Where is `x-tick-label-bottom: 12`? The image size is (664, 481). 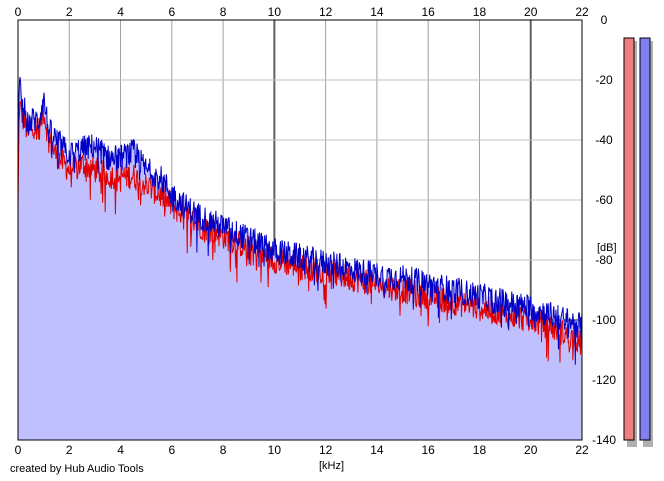 x-tick-label-bottom: 12 is located at coordinates (326, 450).